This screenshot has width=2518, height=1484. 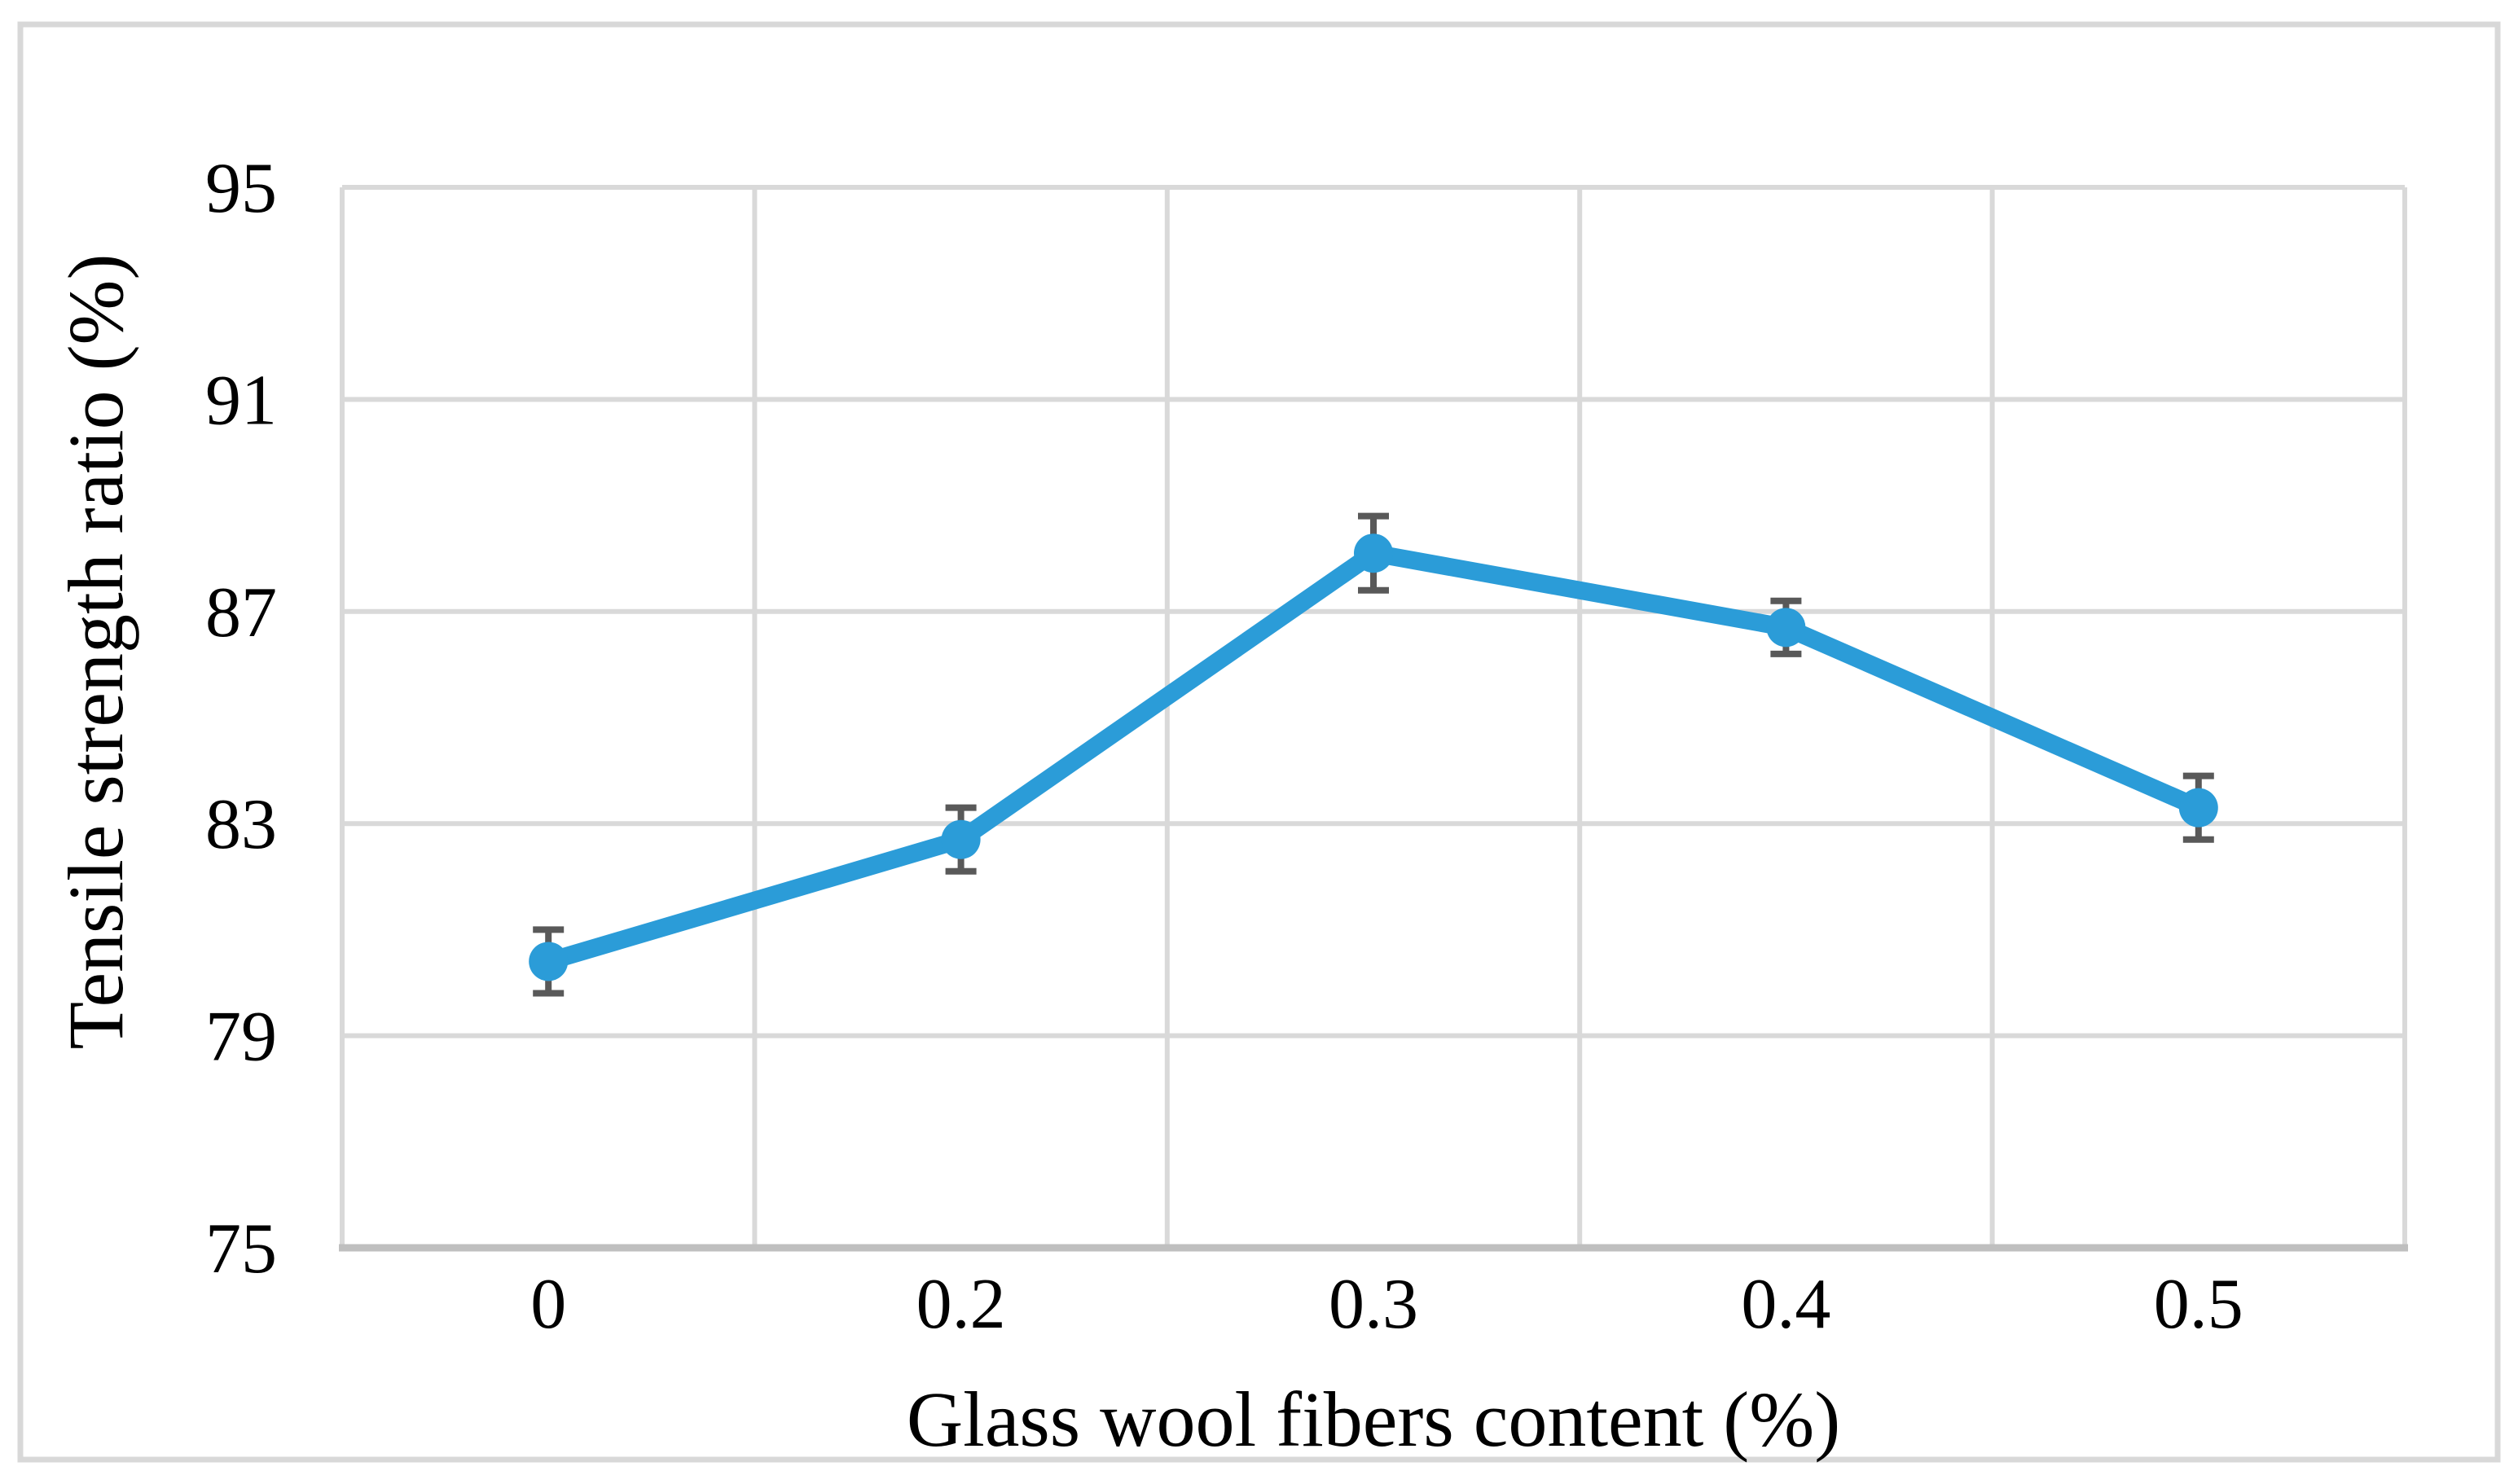 What do you see at coordinates (241, 1037) in the screenshot?
I see `y-tick-label: 79` at bounding box center [241, 1037].